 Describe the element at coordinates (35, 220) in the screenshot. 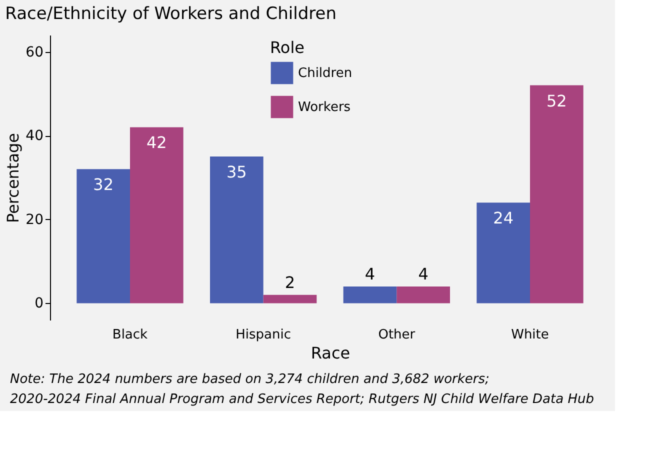

I see `y-tick-label: 20` at that location.